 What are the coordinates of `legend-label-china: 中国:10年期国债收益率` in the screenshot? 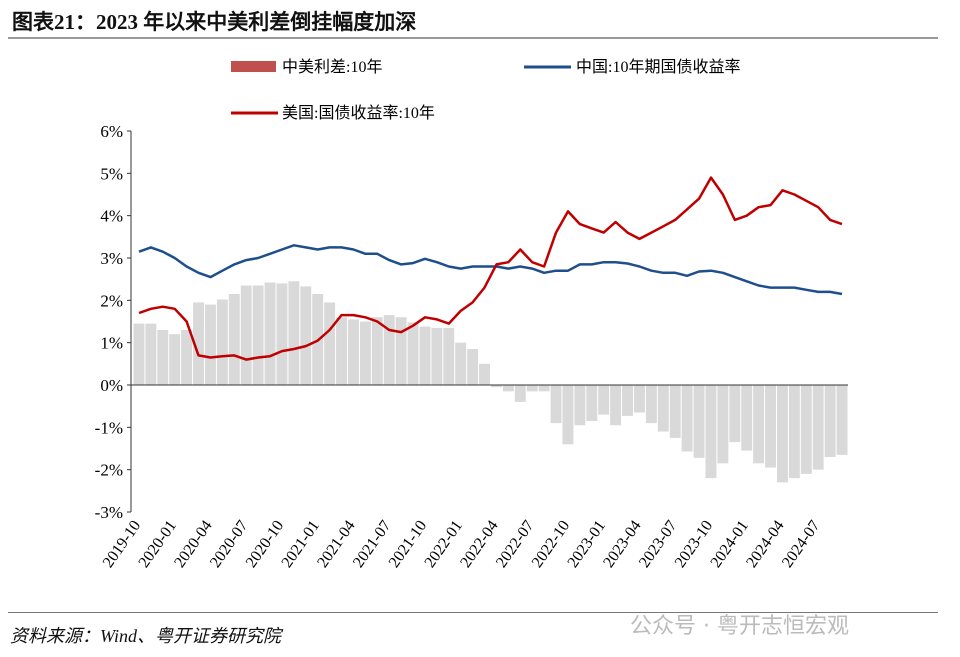 It's located at (658, 67).